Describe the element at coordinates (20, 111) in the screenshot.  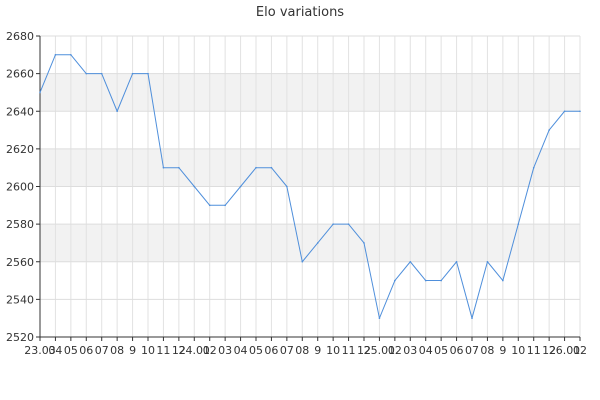
I see `y-tick-label: 2640` at that location.